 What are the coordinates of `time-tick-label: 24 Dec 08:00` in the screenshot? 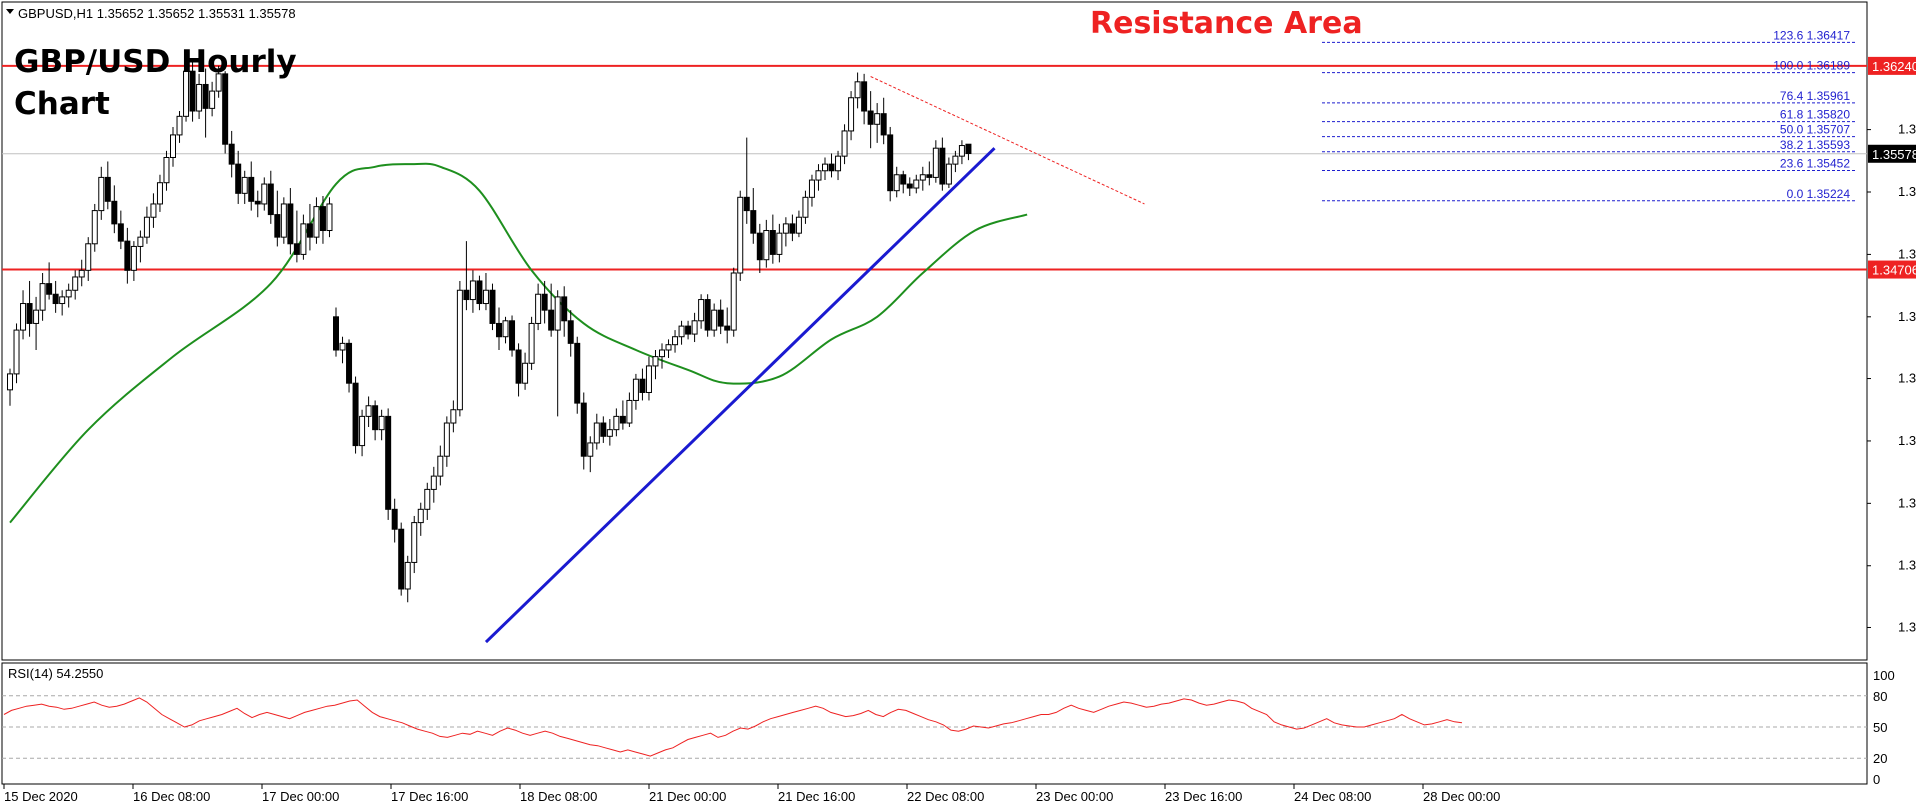 It's located at (1332, 796).